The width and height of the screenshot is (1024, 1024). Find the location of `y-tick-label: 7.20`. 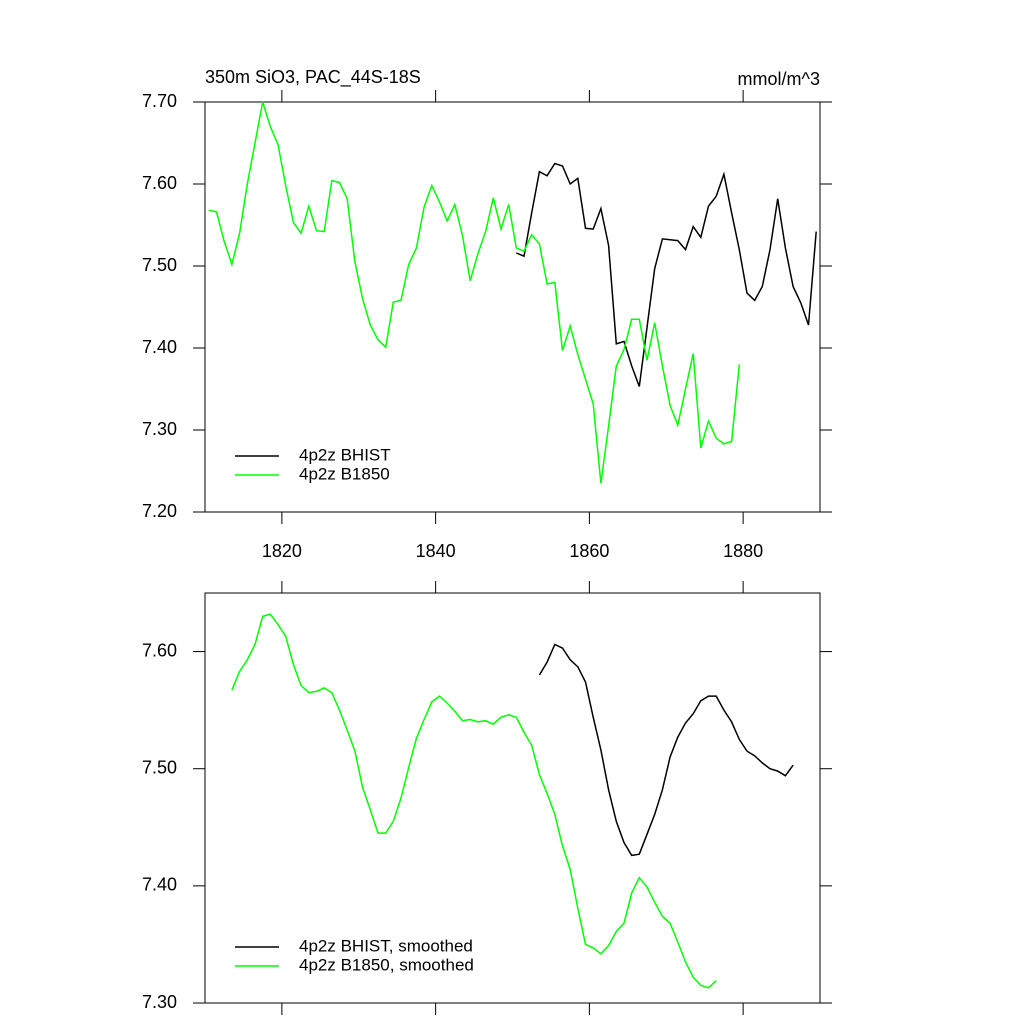

y-tick-label: 7.20 is located at coordinates (159, 511).